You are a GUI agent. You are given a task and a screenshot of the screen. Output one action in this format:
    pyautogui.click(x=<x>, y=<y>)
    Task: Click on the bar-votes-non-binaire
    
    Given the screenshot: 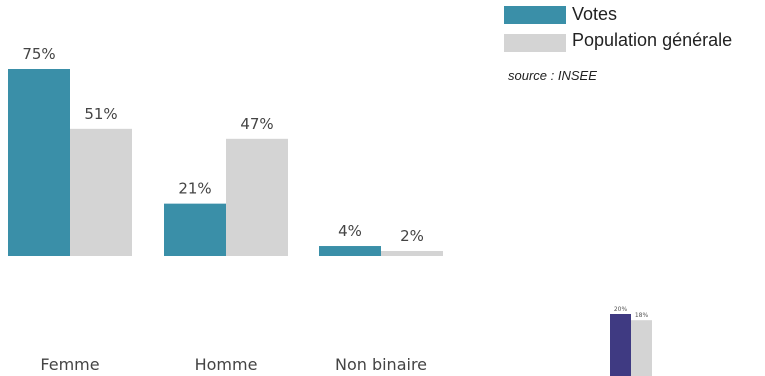 What is the action you would take?
    pyautogui.click(x=350, y=251)
    